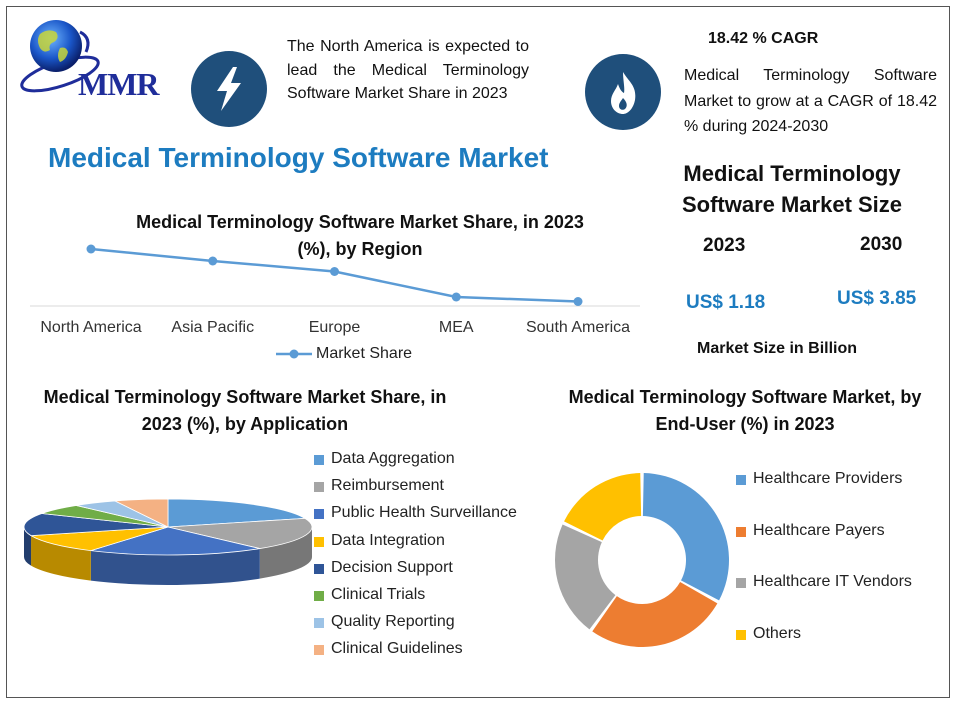  What do you see at coordinates (294, 354) in the screenshot?
I see `legend-line-marker` at bounding box center [294, 354].